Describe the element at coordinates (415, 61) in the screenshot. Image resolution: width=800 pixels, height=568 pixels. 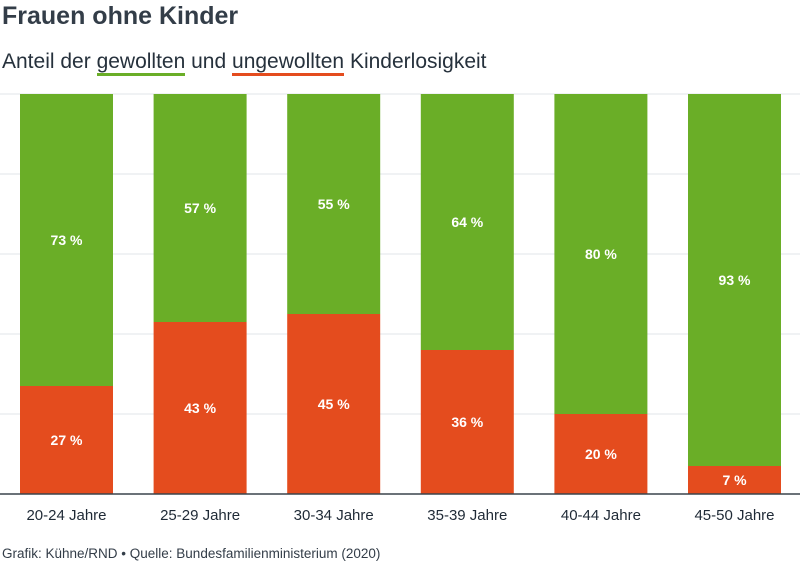
I see `subtitle-suffix: Kinderlosigkeit` at that location.